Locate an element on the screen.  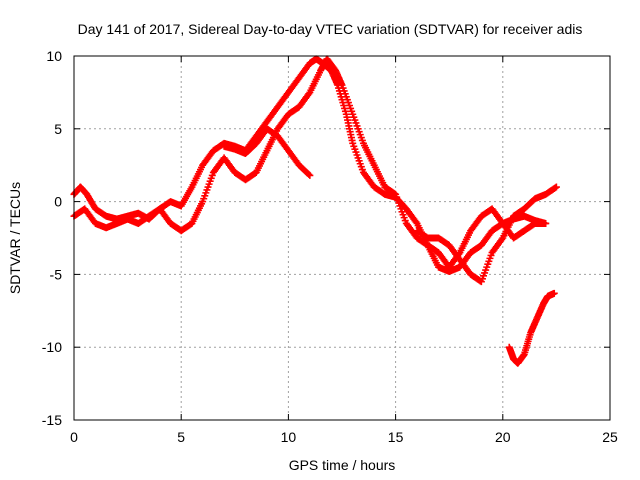
y-axis-label: SDTVAR / TECUs is located at coordinates (15, 238).